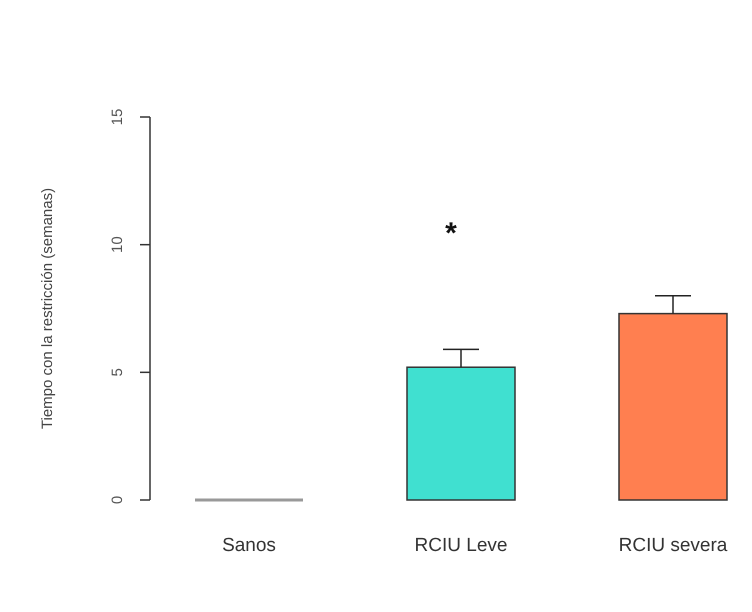 This screenshot has width=752, height=612. Describe the element at coordinates (117, 117) in the screenshot. I see `y-tick-label: 15` at that location.